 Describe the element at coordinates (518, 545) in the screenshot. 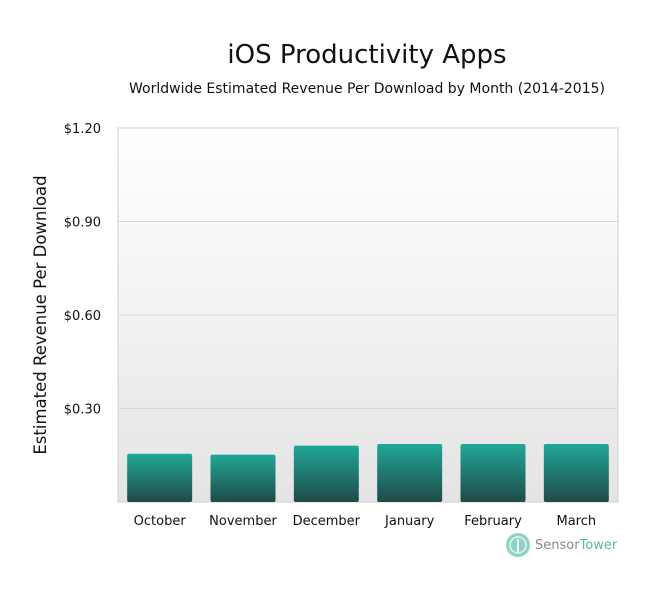

I see `sensortower-icon` at that location.